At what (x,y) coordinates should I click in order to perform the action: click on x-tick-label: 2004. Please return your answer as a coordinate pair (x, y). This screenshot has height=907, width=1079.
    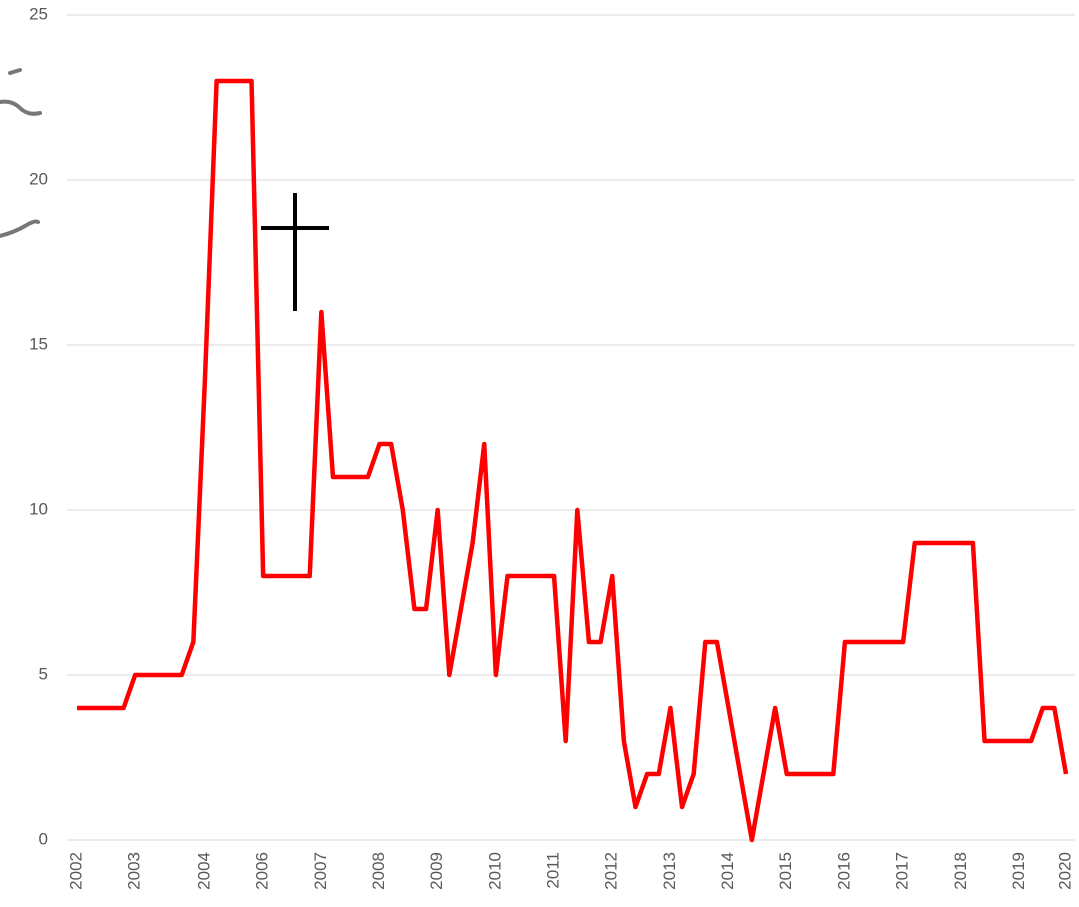
    Looking at the image, I should click on (203, 871).